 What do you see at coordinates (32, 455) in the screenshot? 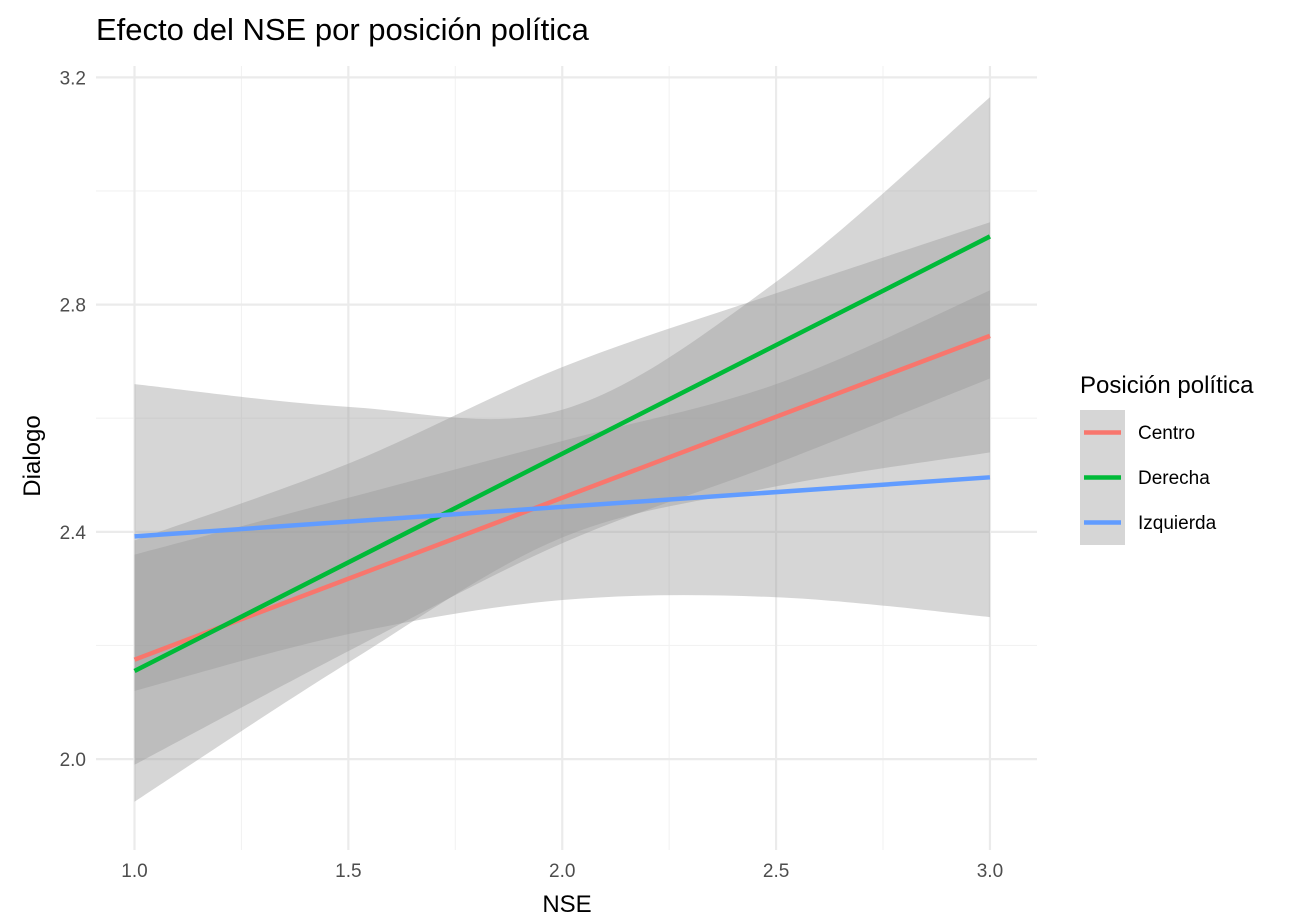
I see `y-axis-title: Dialogo` at bounding box center [32, 455].